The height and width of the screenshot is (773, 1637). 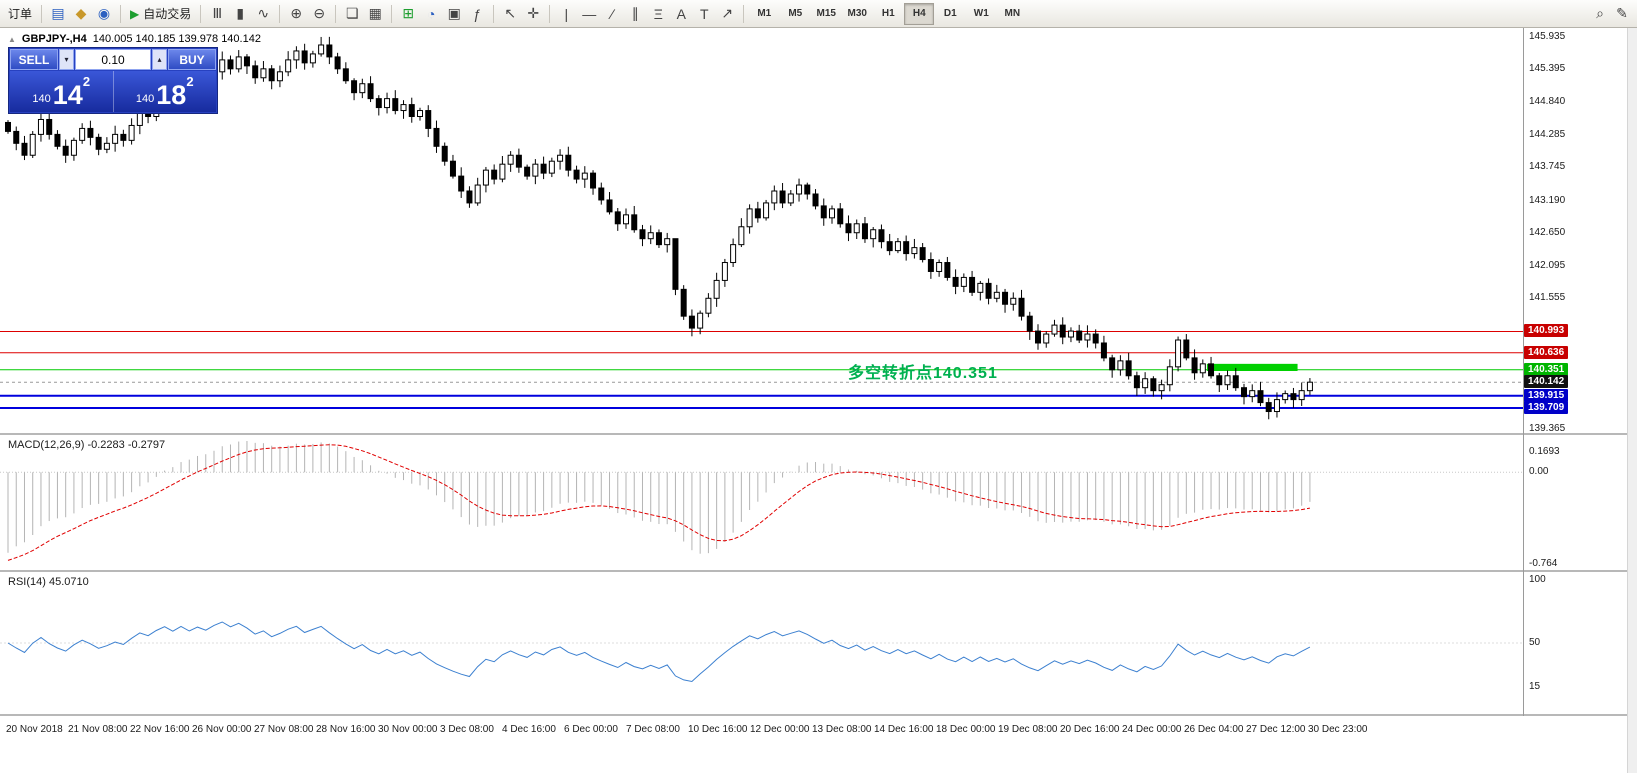 I want to click on macd-histogram, so click(x=659, y=497).